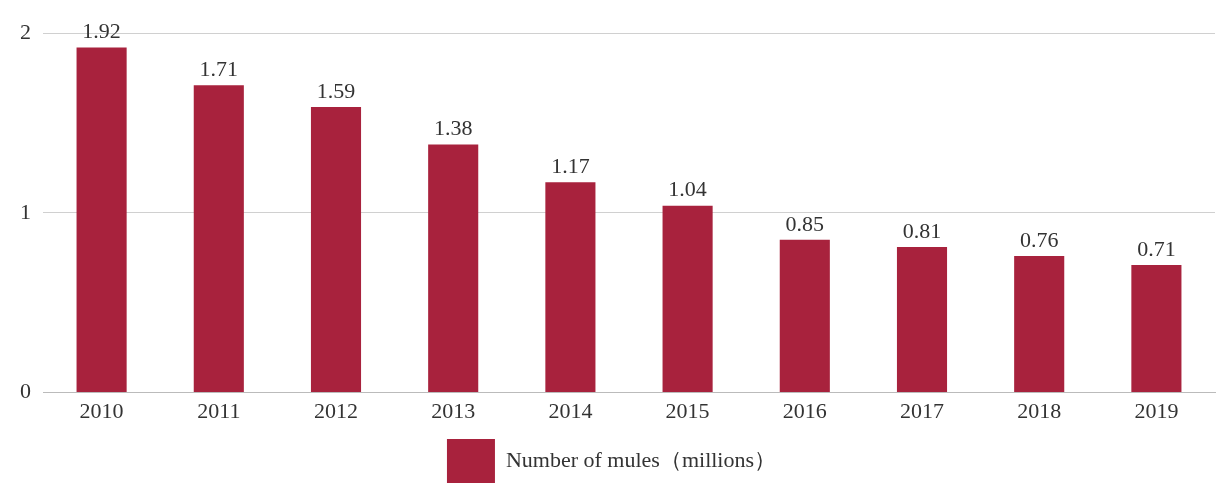 This screenshot has width=1227, height=501. Describe the element at coordinates (570, 410) in the screenshot. I see `x-tick-label: 2014` at that location.